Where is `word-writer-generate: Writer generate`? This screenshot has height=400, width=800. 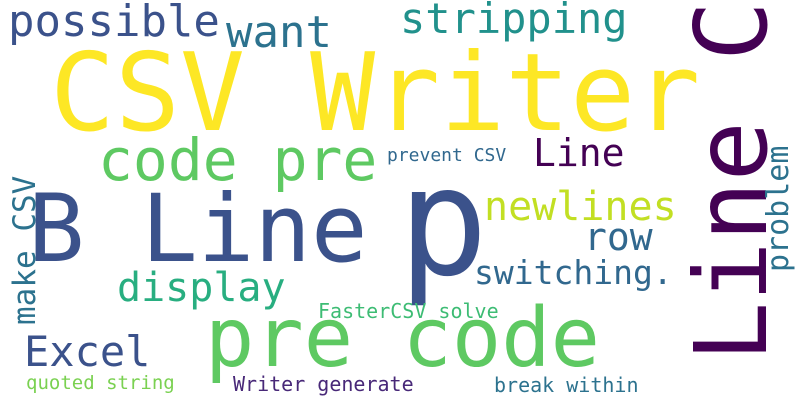 word-writer-generate: Writer generate is located at coordinates (323, 384).